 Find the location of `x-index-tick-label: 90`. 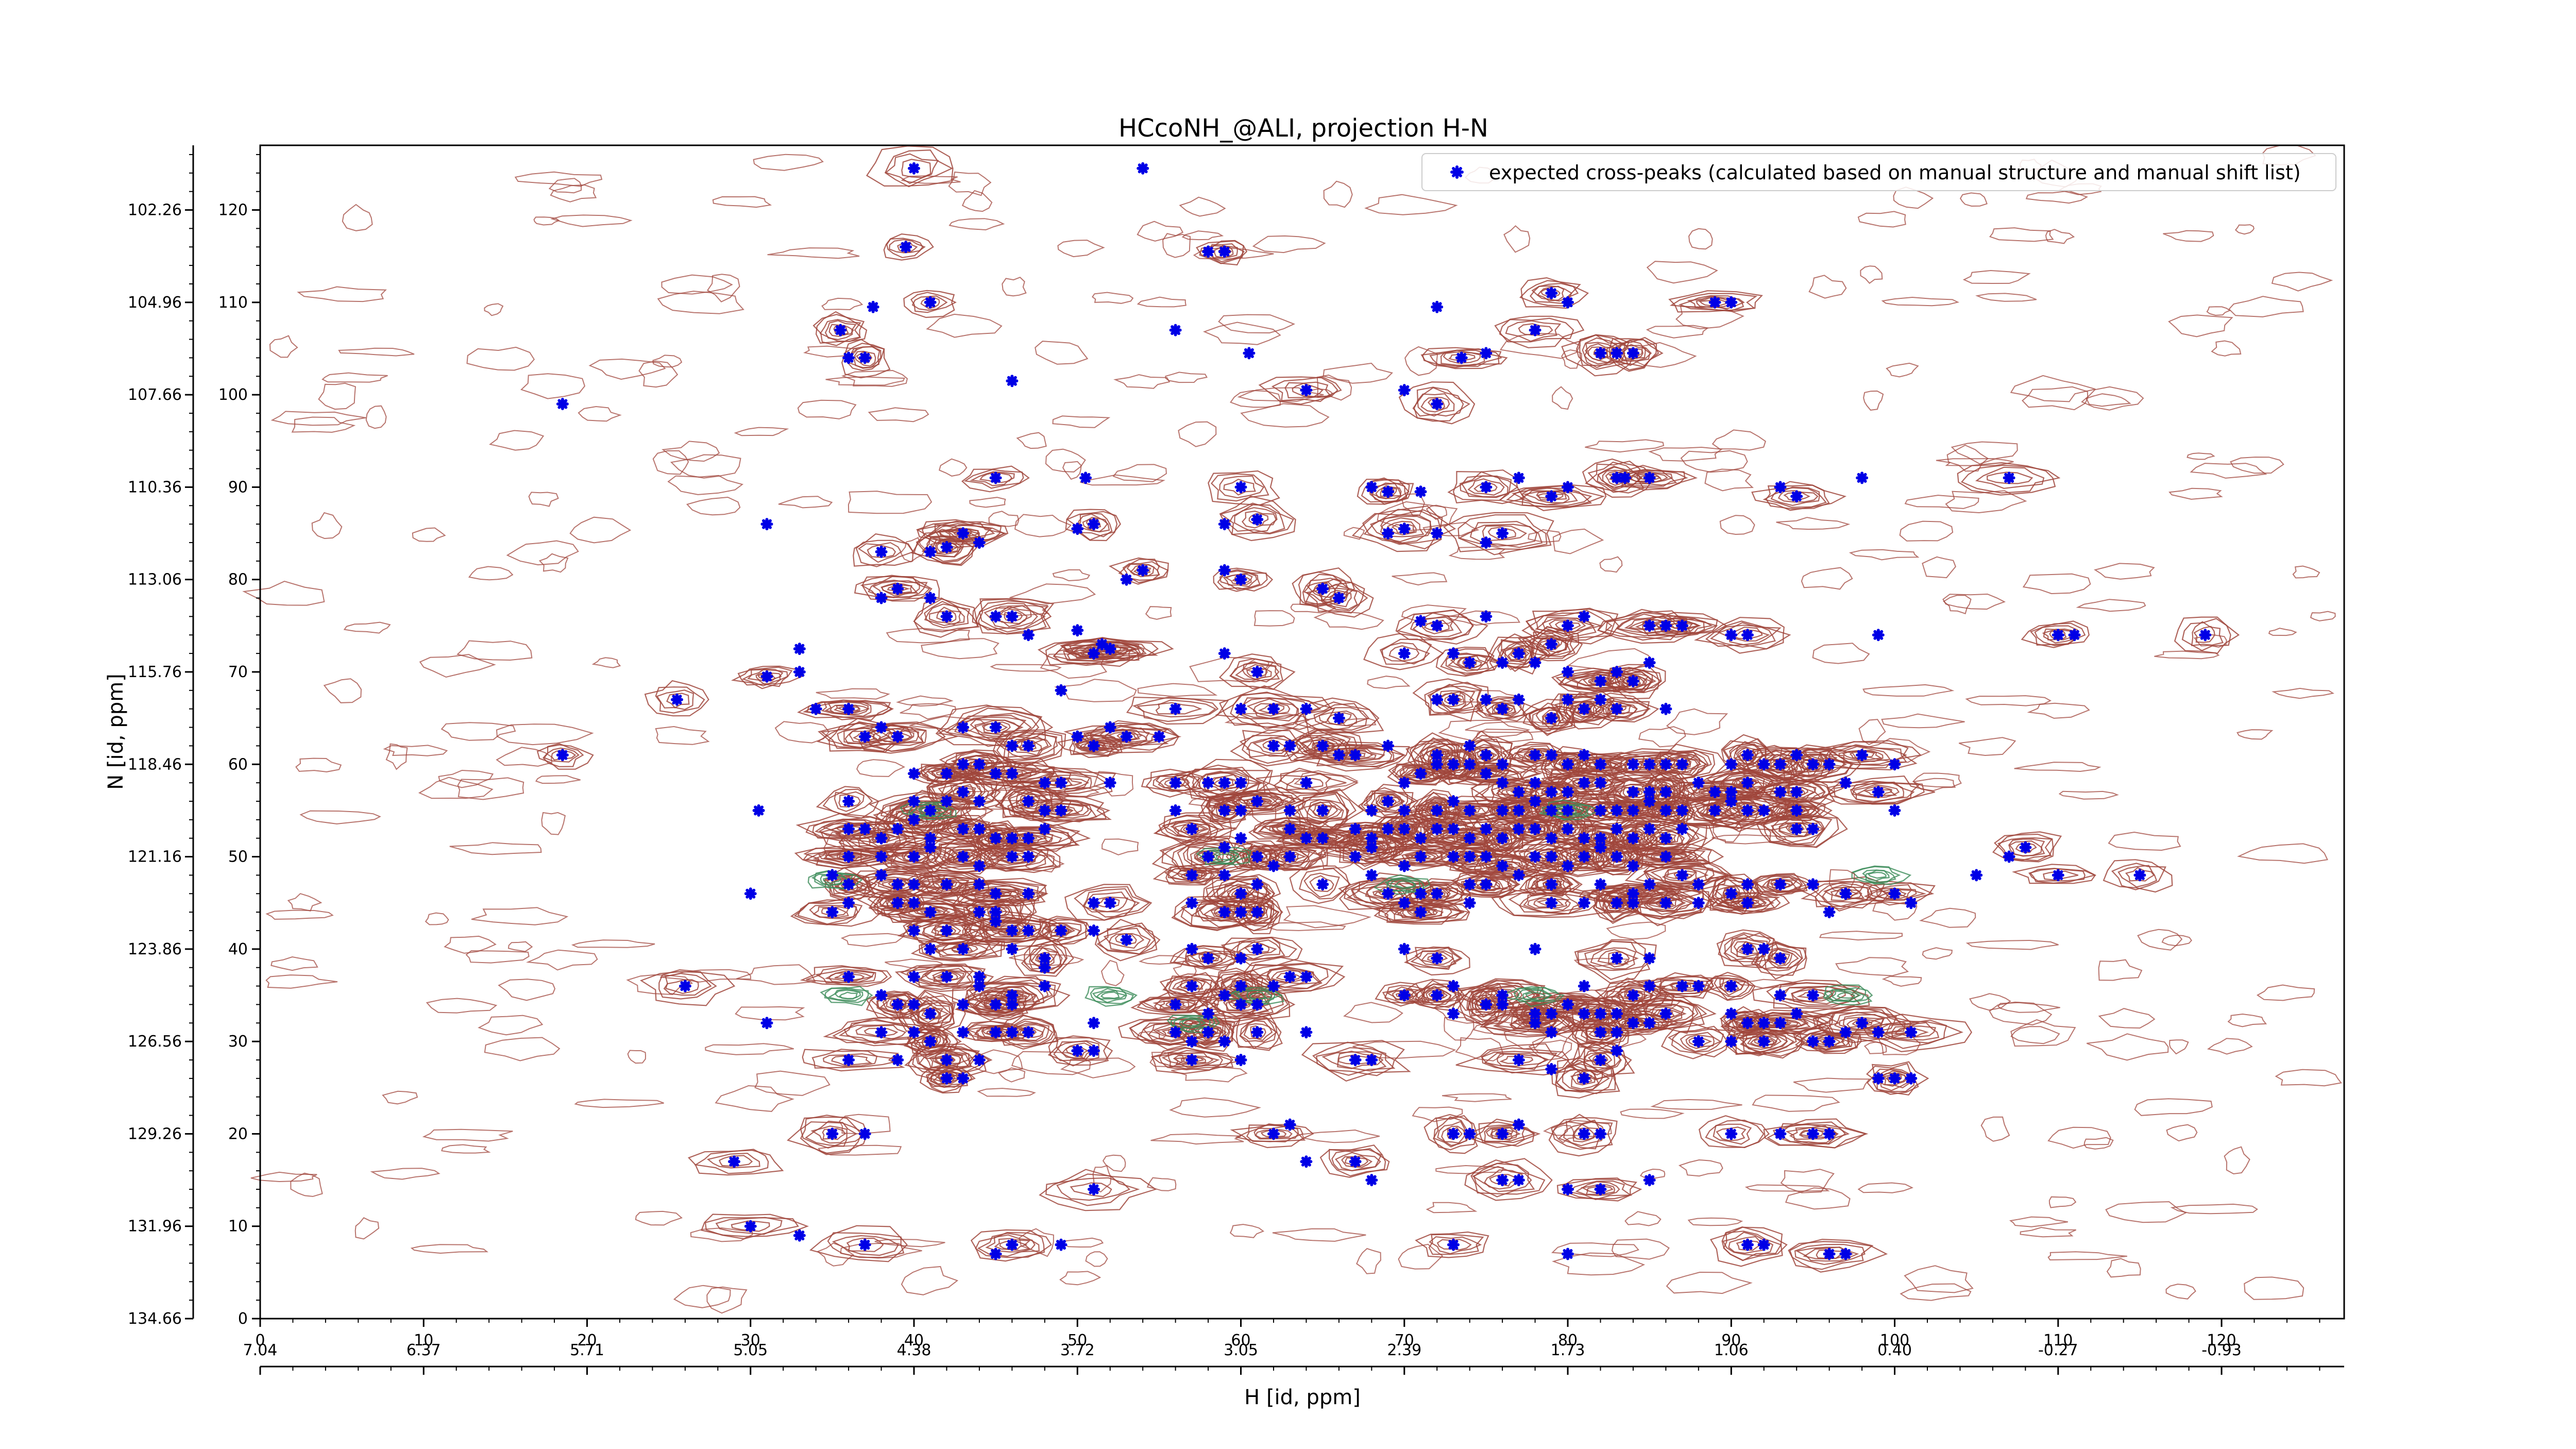

x-index-tick-label: 90 is located at coordinates (1731, 1341).